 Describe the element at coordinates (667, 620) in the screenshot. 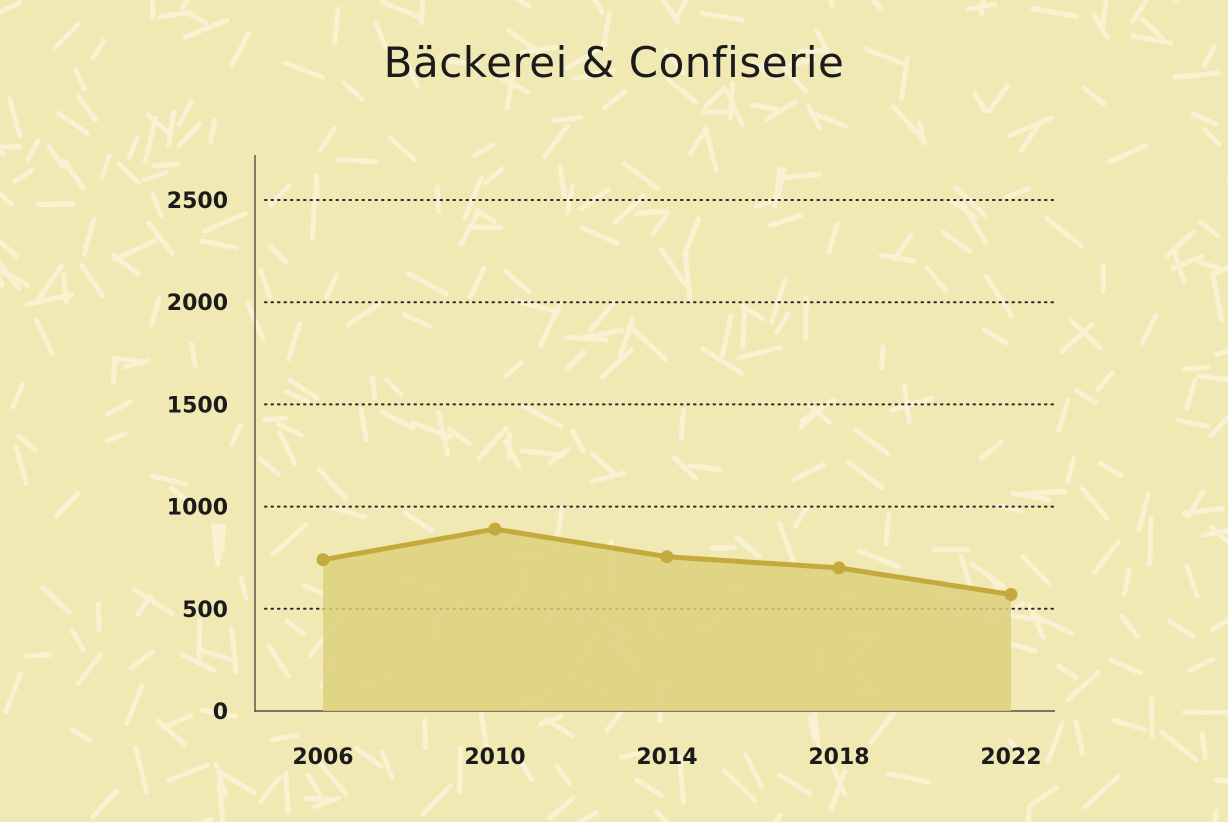

I see `series-area` at that location.